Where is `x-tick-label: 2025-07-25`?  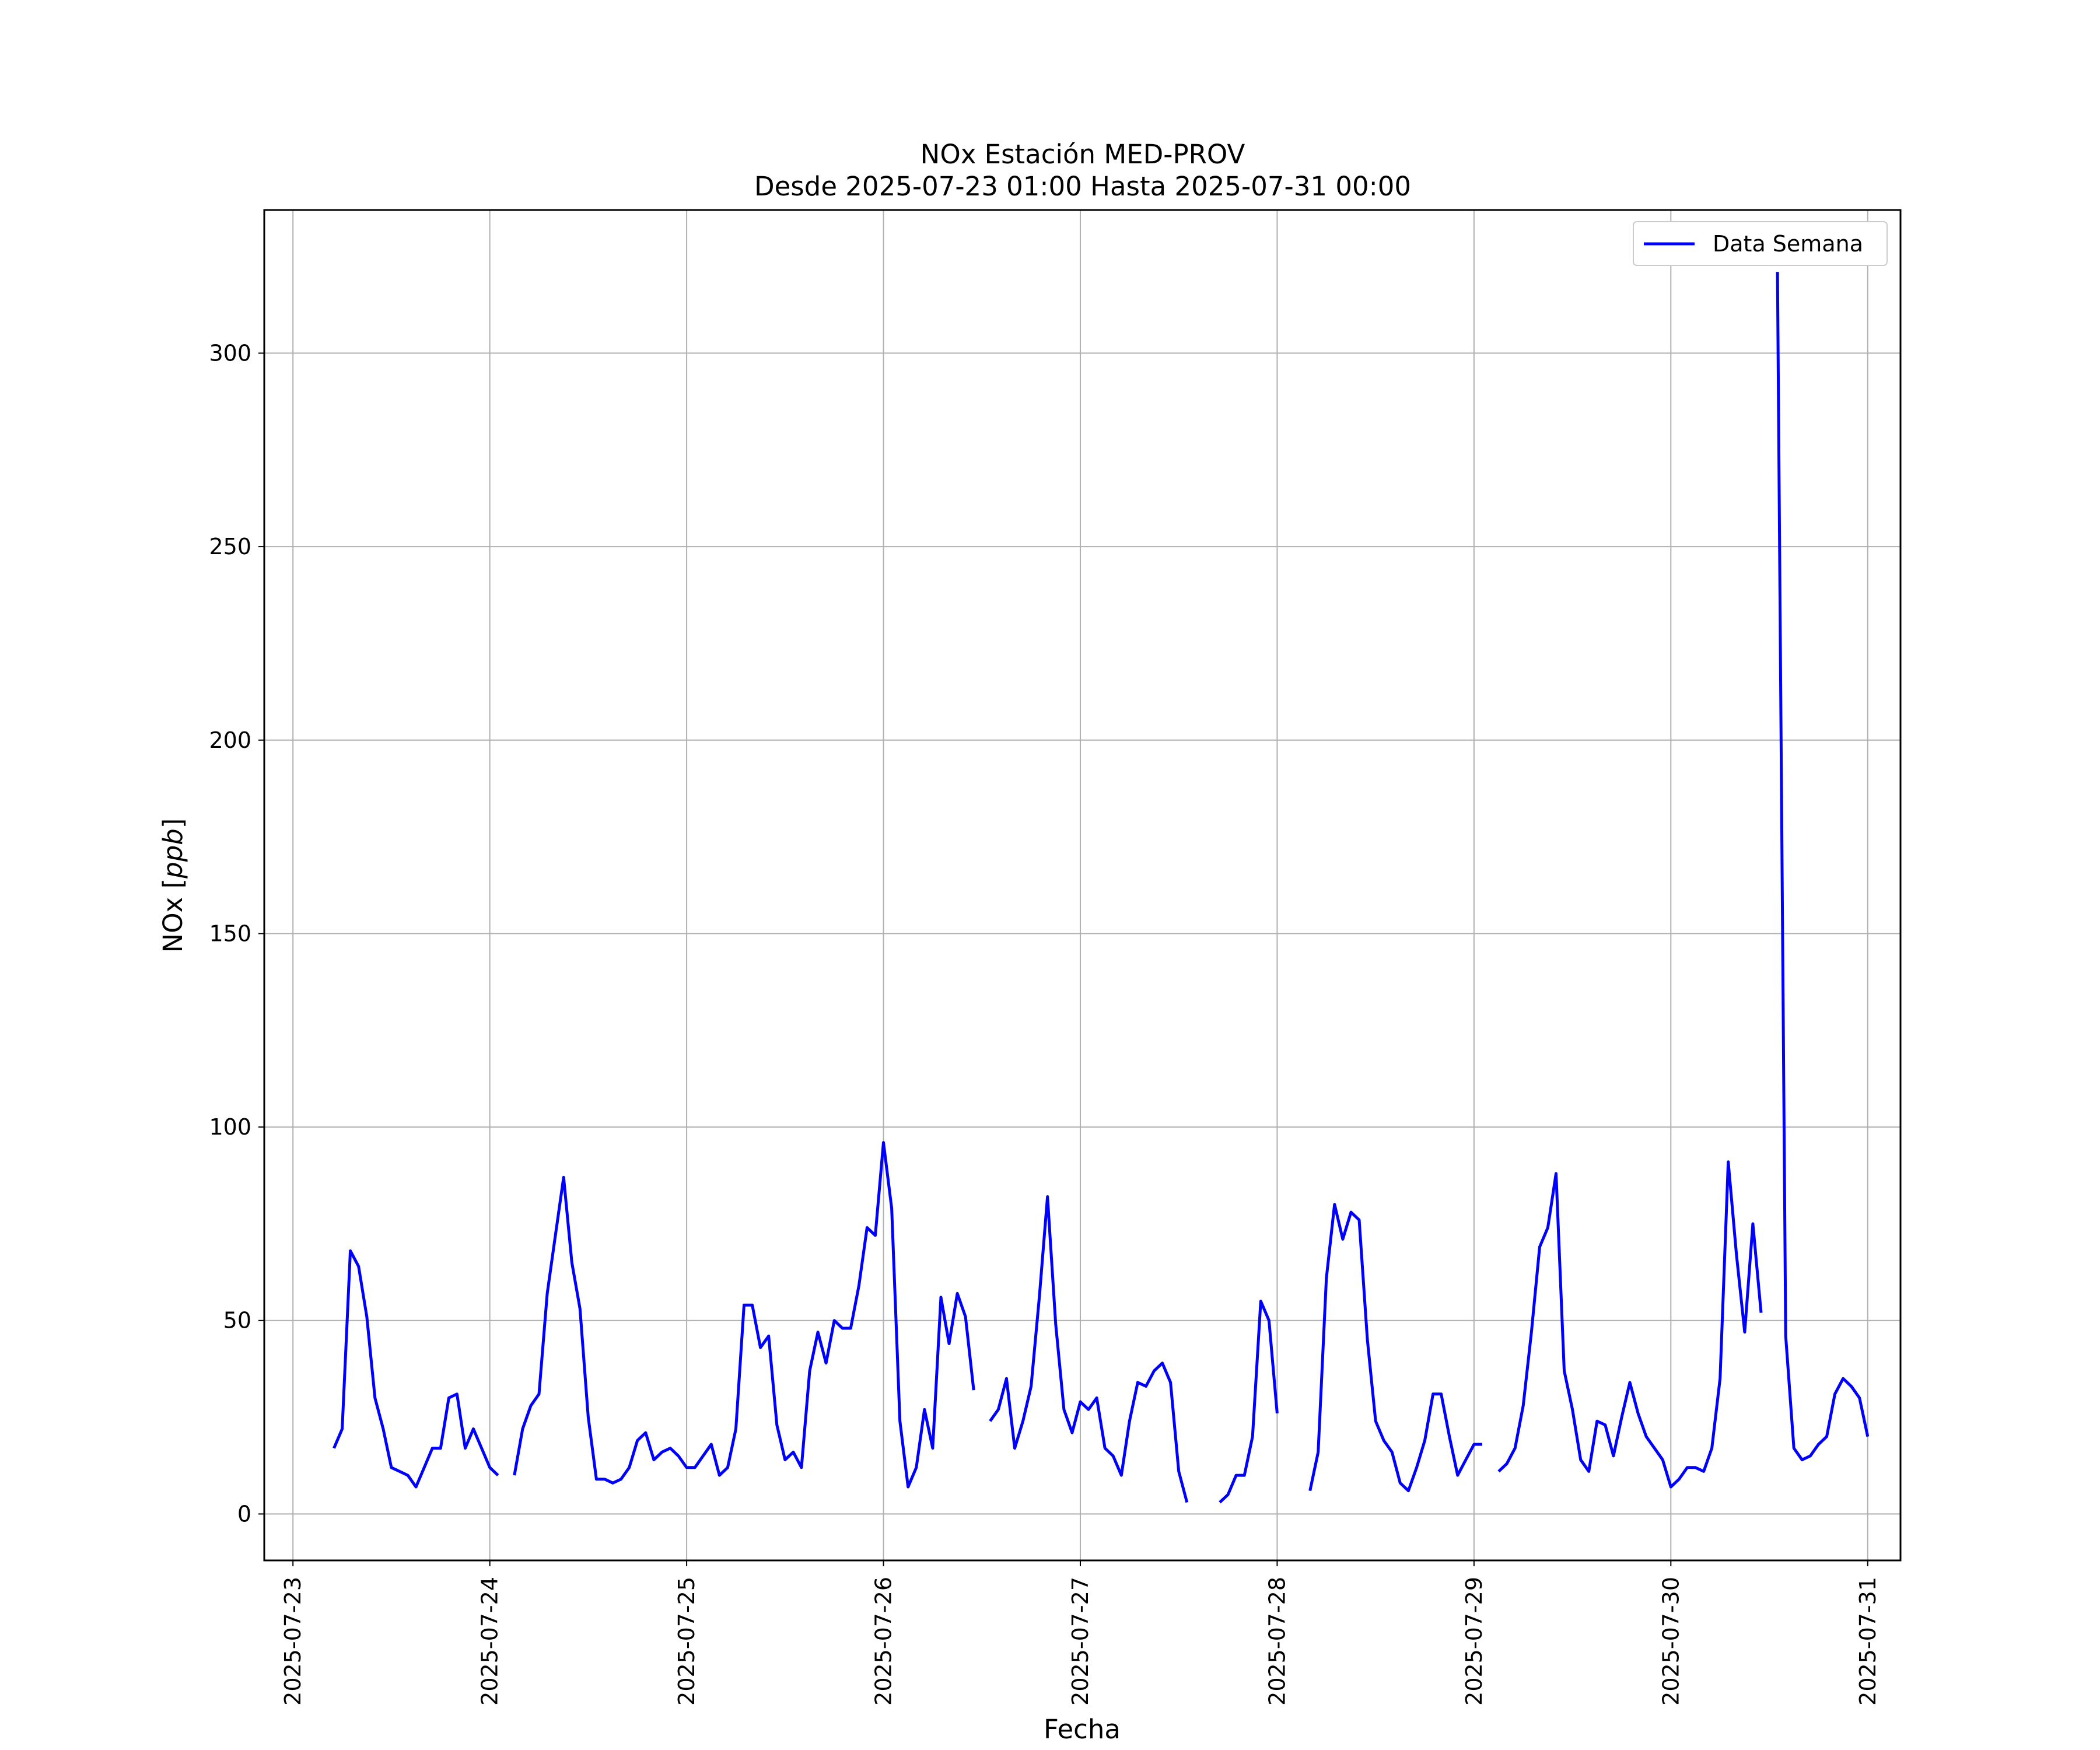
x-tick-label: 2025-07-25 is located at coordinates (687, 1641).